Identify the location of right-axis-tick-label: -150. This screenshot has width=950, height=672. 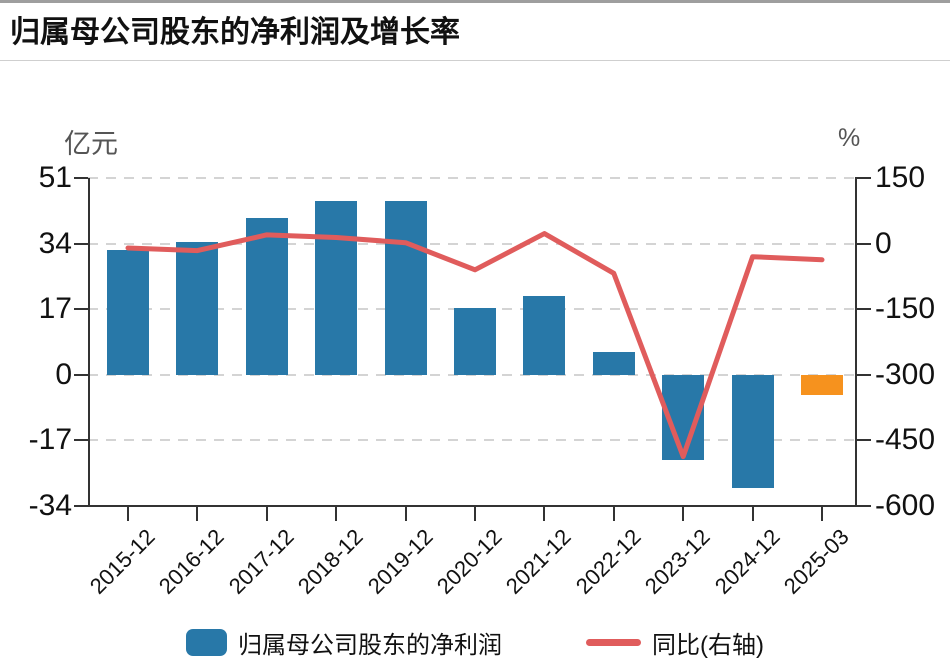
(905, 309).